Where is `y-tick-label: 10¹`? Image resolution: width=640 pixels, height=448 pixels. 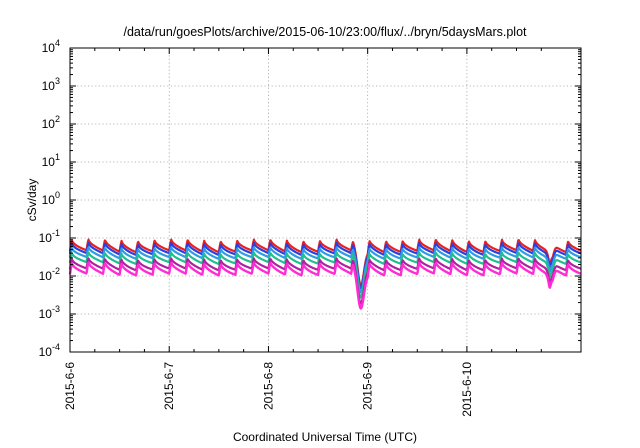 y-tick-label: 10¹ is located at coordinates (51, 160).